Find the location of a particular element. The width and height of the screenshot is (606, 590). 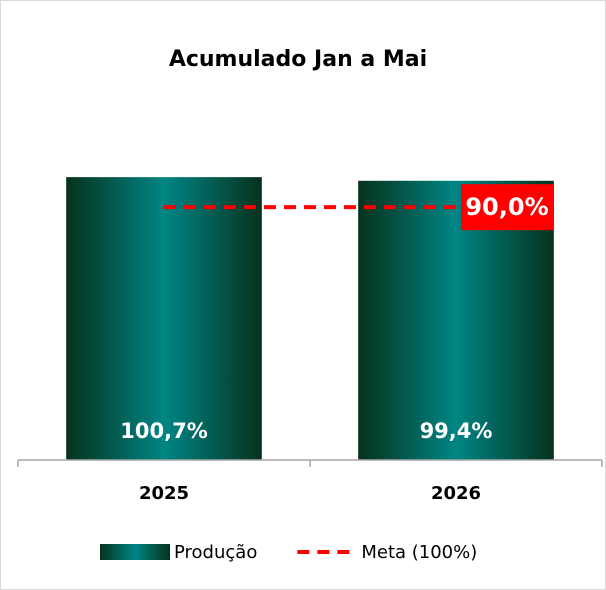

meta-value-label: 90,0% is located at coordinates (506, 207).